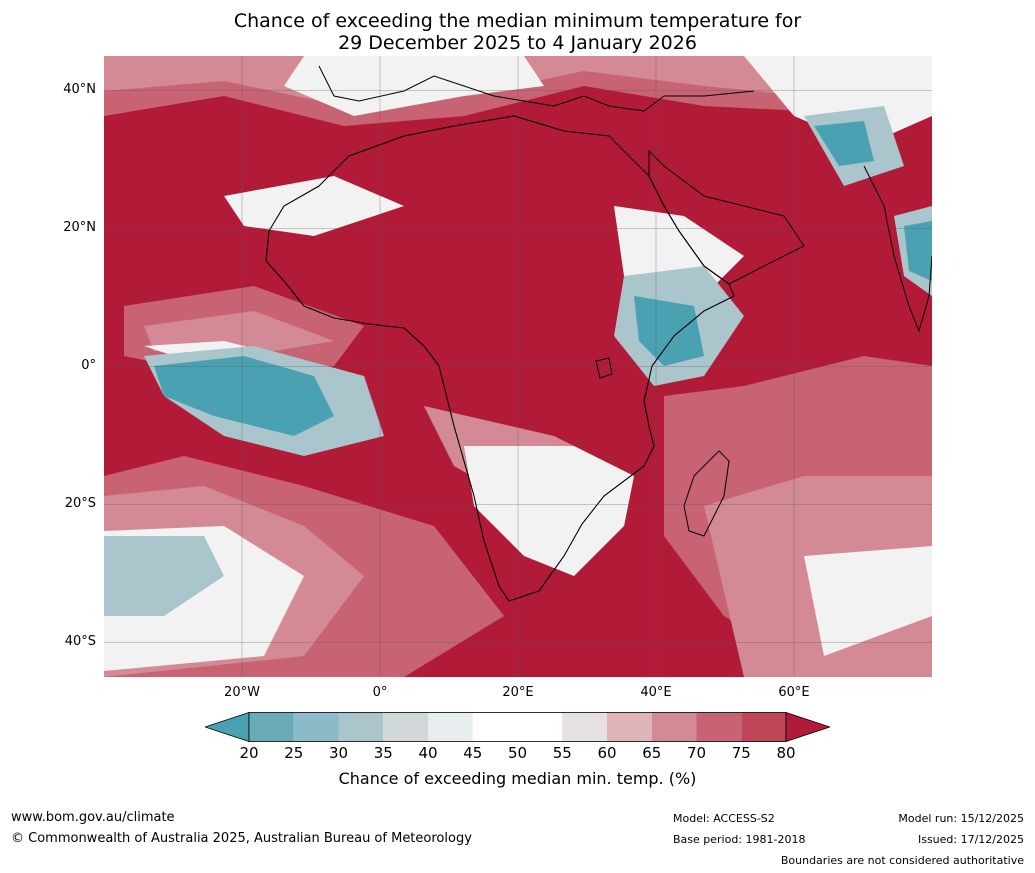 This screenshot has width=1035, height=873. What do you see at coordinates (79, 227) in the screenshot?
I see `lat-label-20n: 20°N` at bounding box center [79, 227].